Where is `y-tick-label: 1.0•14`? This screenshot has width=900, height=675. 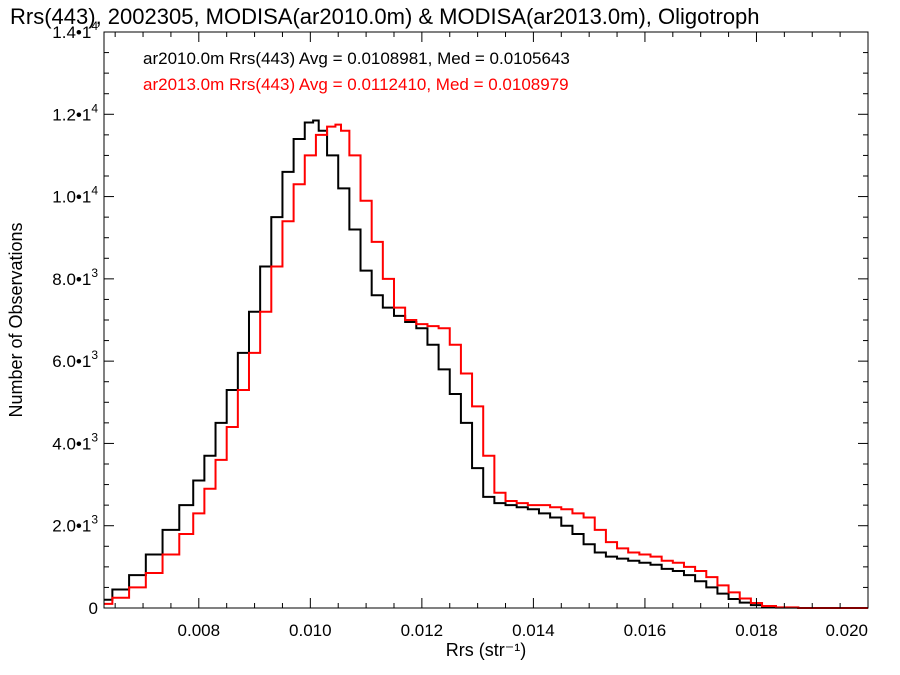 y-tick-label: 1.0•14 is located at coordinates (75, 195).